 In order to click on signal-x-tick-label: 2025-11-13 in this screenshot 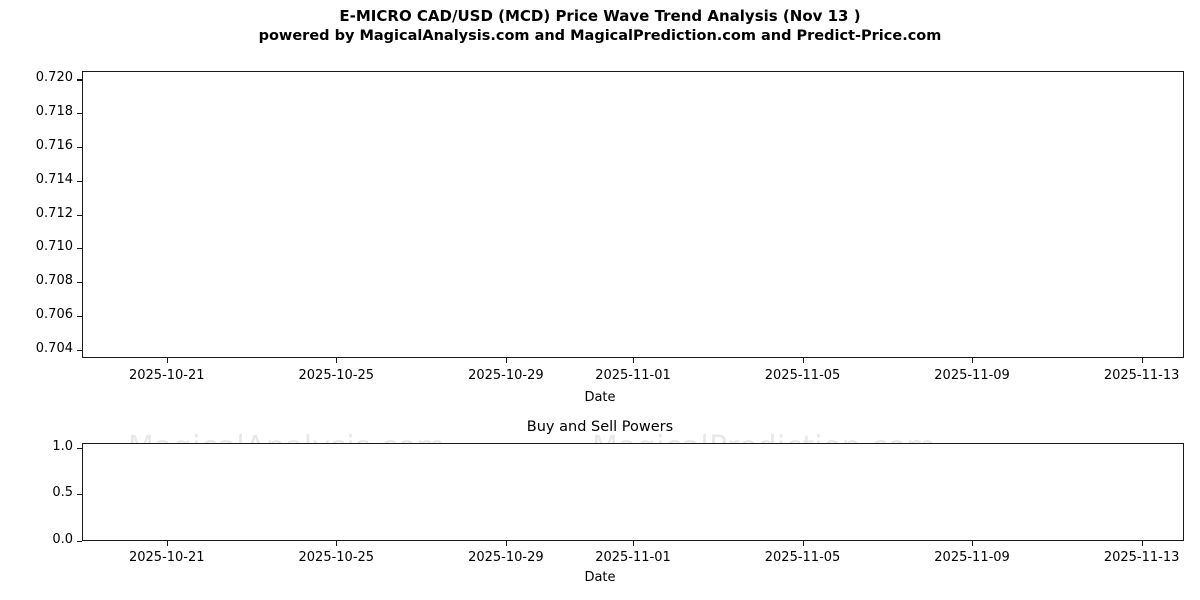, I will do `click(1141, 557)`.